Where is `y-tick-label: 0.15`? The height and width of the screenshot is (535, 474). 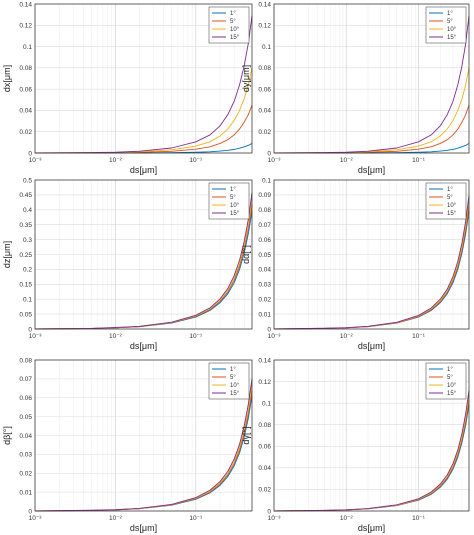 y-tick-label: 0.15 is located at coordinates (25, 285).